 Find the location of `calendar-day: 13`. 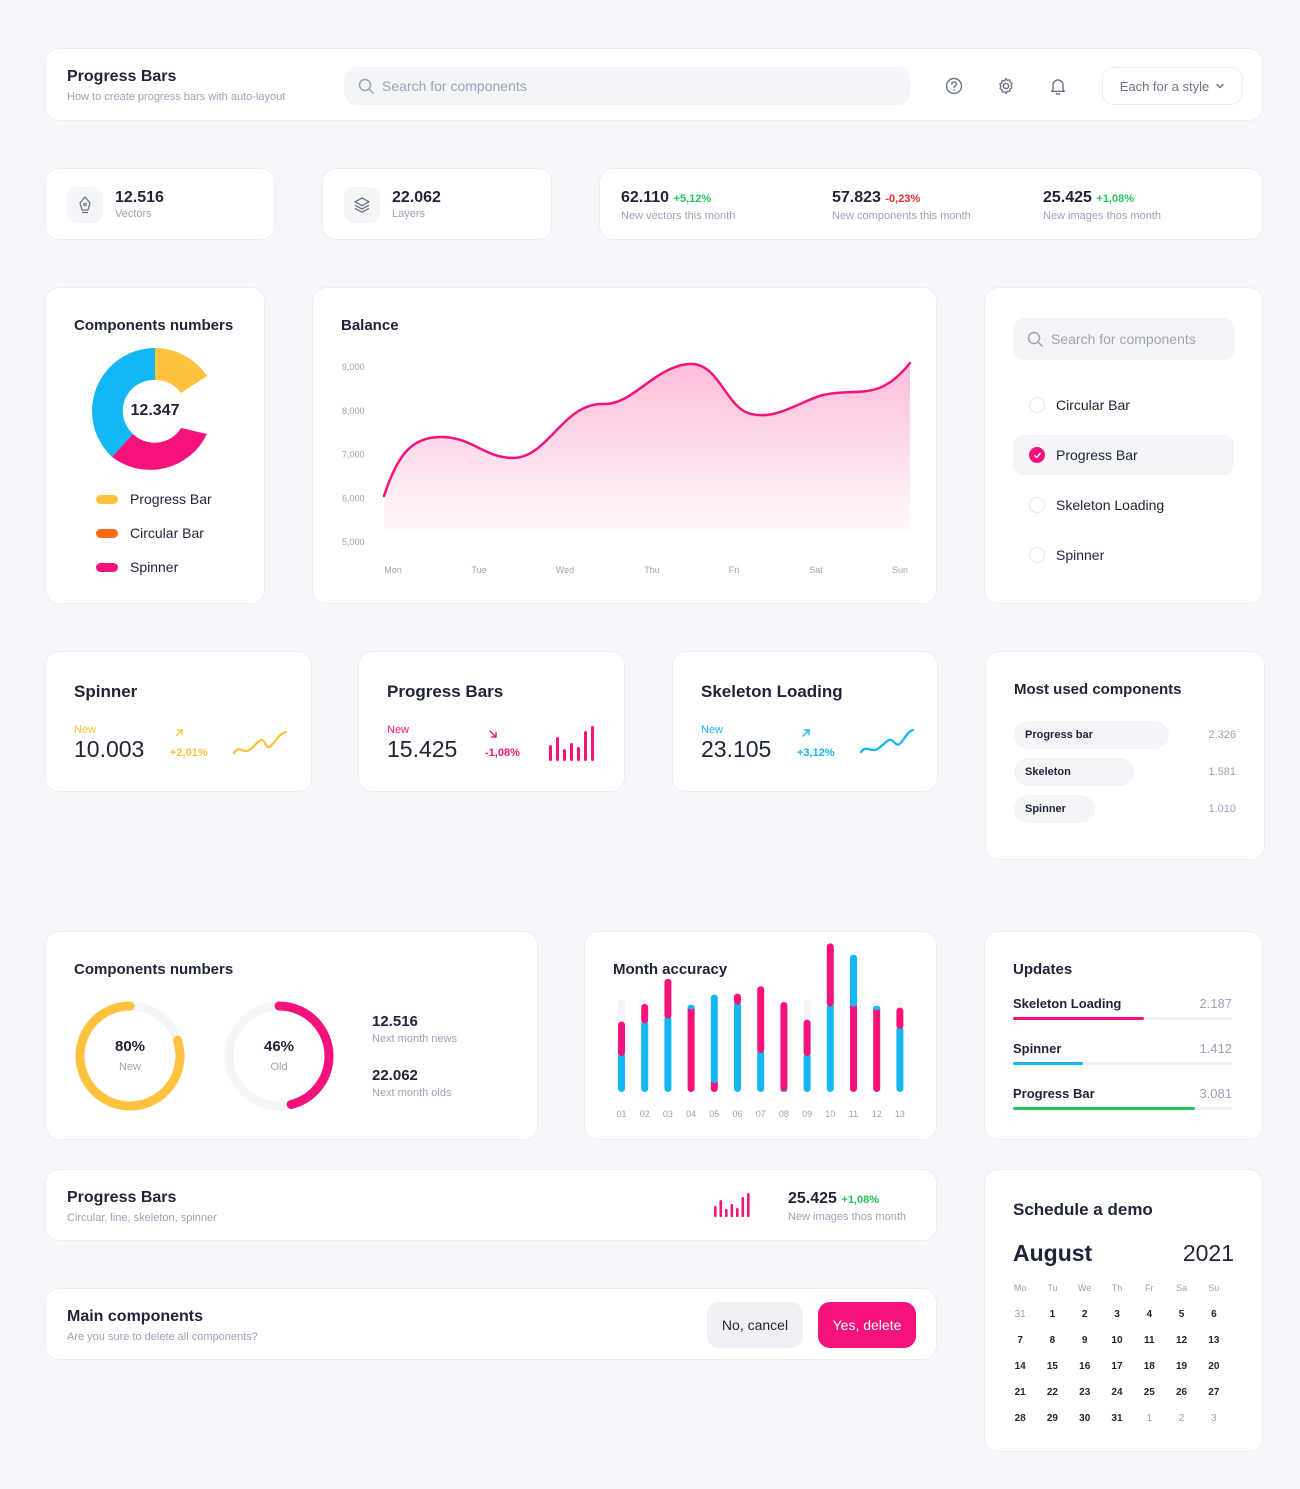

calendar-day: 13 is located at coordinates (1214, 1340).